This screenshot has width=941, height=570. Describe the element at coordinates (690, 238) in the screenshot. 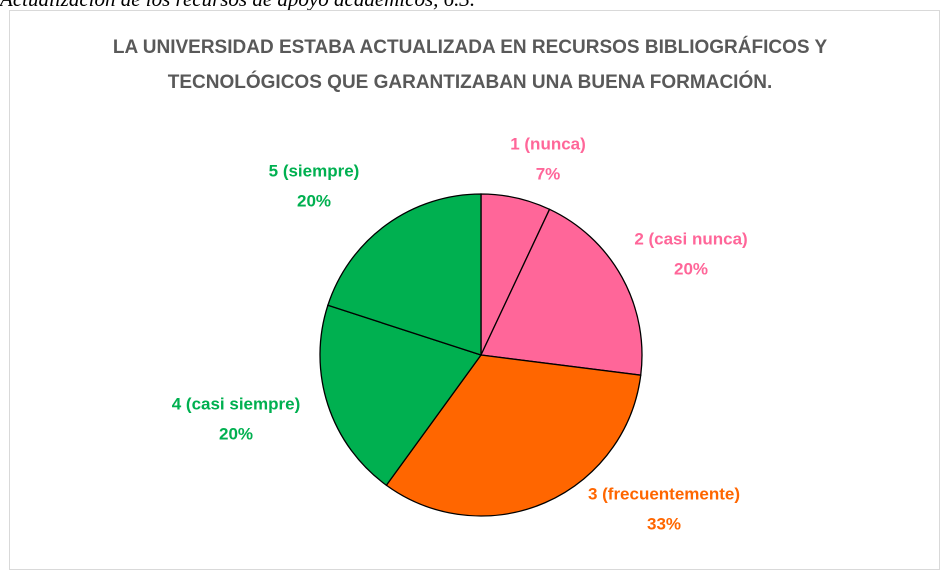

I see `slice-label: 2 (casi nunca)` at that location.